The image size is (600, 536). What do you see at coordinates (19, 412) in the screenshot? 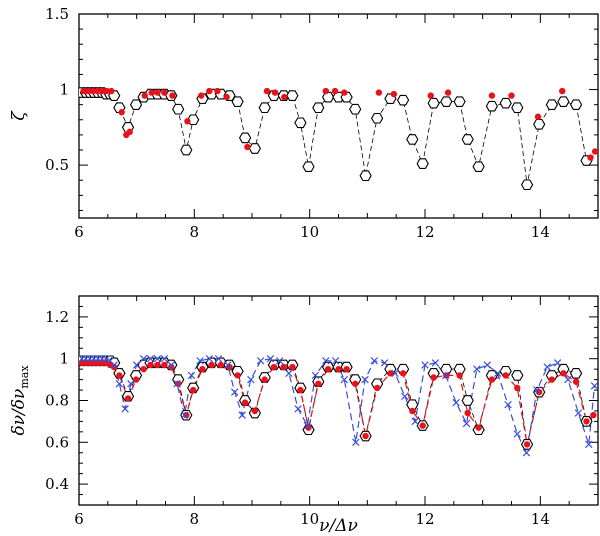
I see `y-axis-label-text: δν/δν` at bounding box center [19, 412].